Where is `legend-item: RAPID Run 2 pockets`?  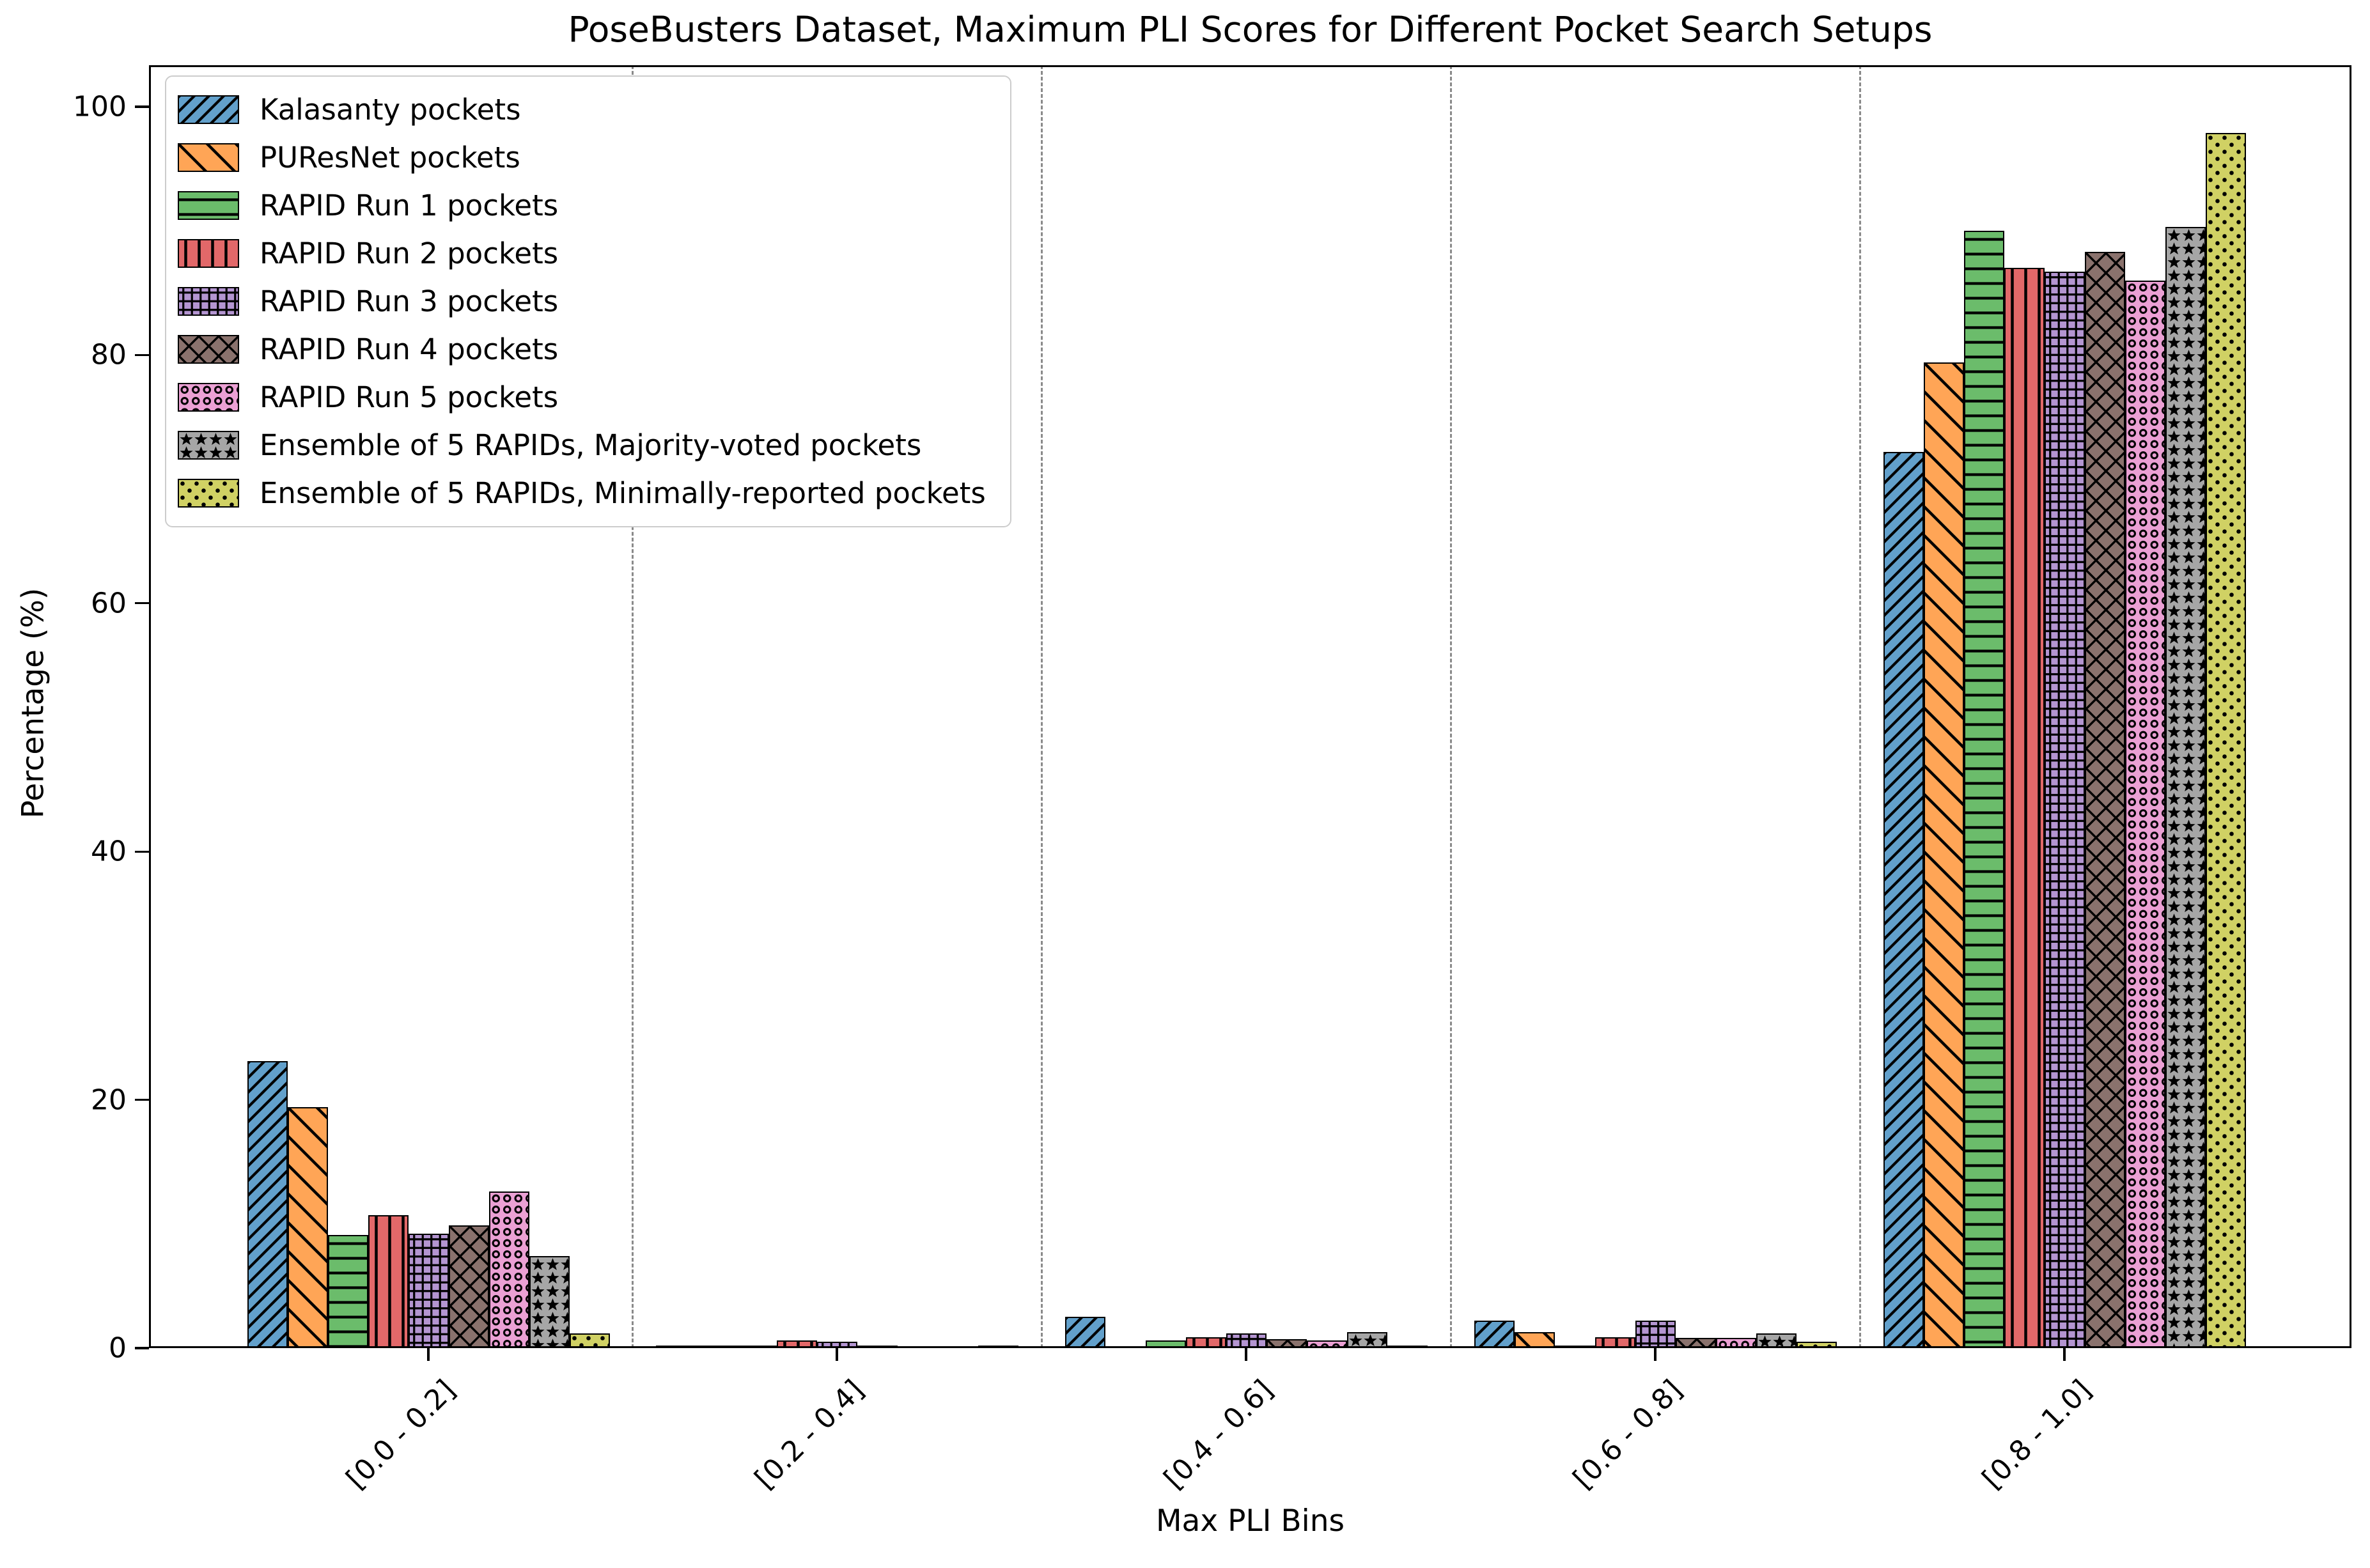 legend-item: RAPID Run 2 pockets is located at coordinates (582, 253).